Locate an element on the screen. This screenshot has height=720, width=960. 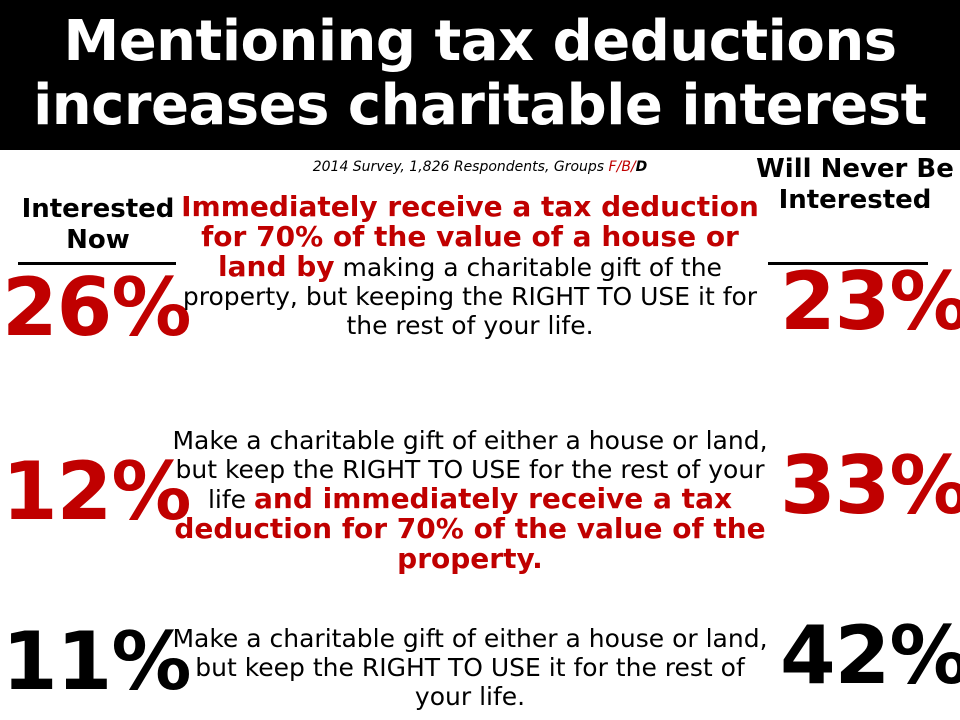
interested-now-underline is located at coordinates (97, 263).